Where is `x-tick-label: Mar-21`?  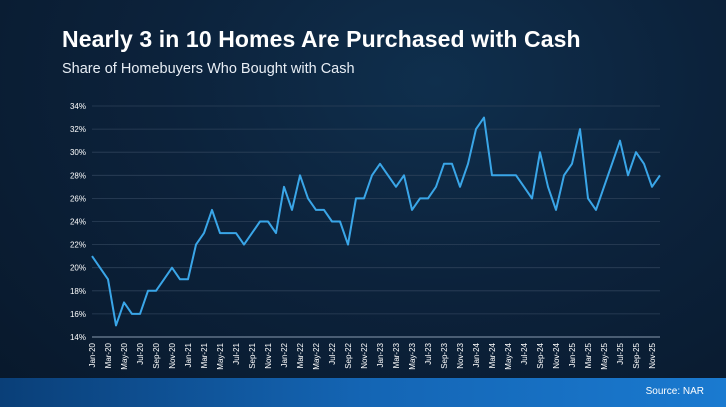
x-tick-label: Mar-21 is located at coordinates (204, 355).